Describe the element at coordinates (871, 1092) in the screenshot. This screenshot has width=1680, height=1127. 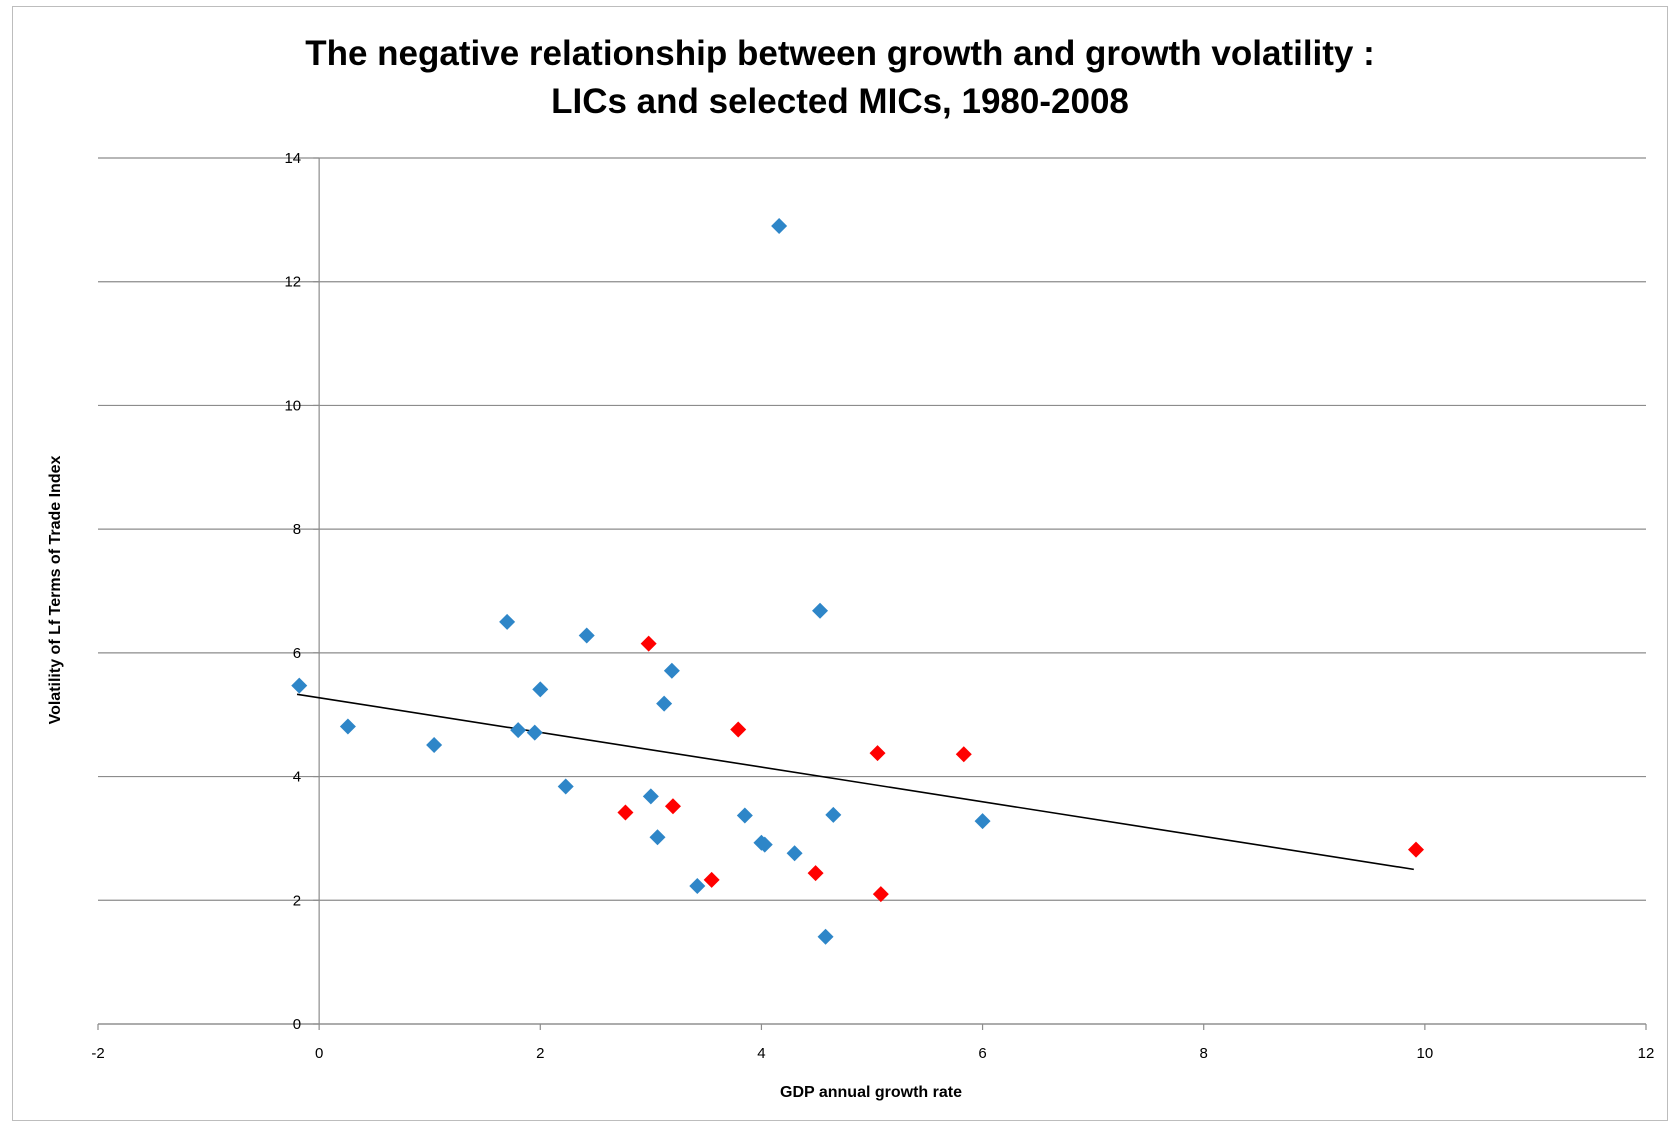
I see `x-axis-title: GDP annual growth rate` at that location.